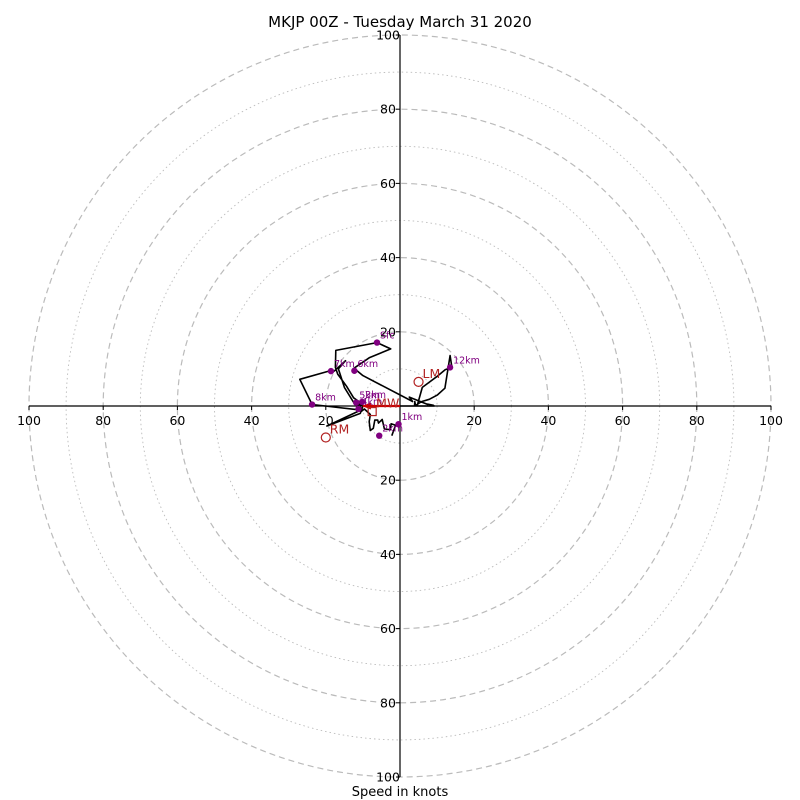  I want to click on mean-wind-marker, so click(372, 411).